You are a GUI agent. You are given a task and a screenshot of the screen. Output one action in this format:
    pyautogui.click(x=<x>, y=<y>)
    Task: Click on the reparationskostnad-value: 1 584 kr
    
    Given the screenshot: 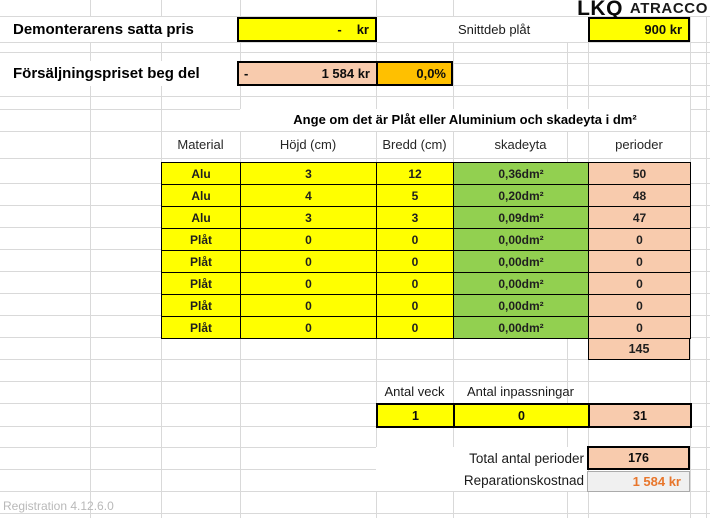 What is the action you would take?
    pyautogui.click(x=638, y=481)
    